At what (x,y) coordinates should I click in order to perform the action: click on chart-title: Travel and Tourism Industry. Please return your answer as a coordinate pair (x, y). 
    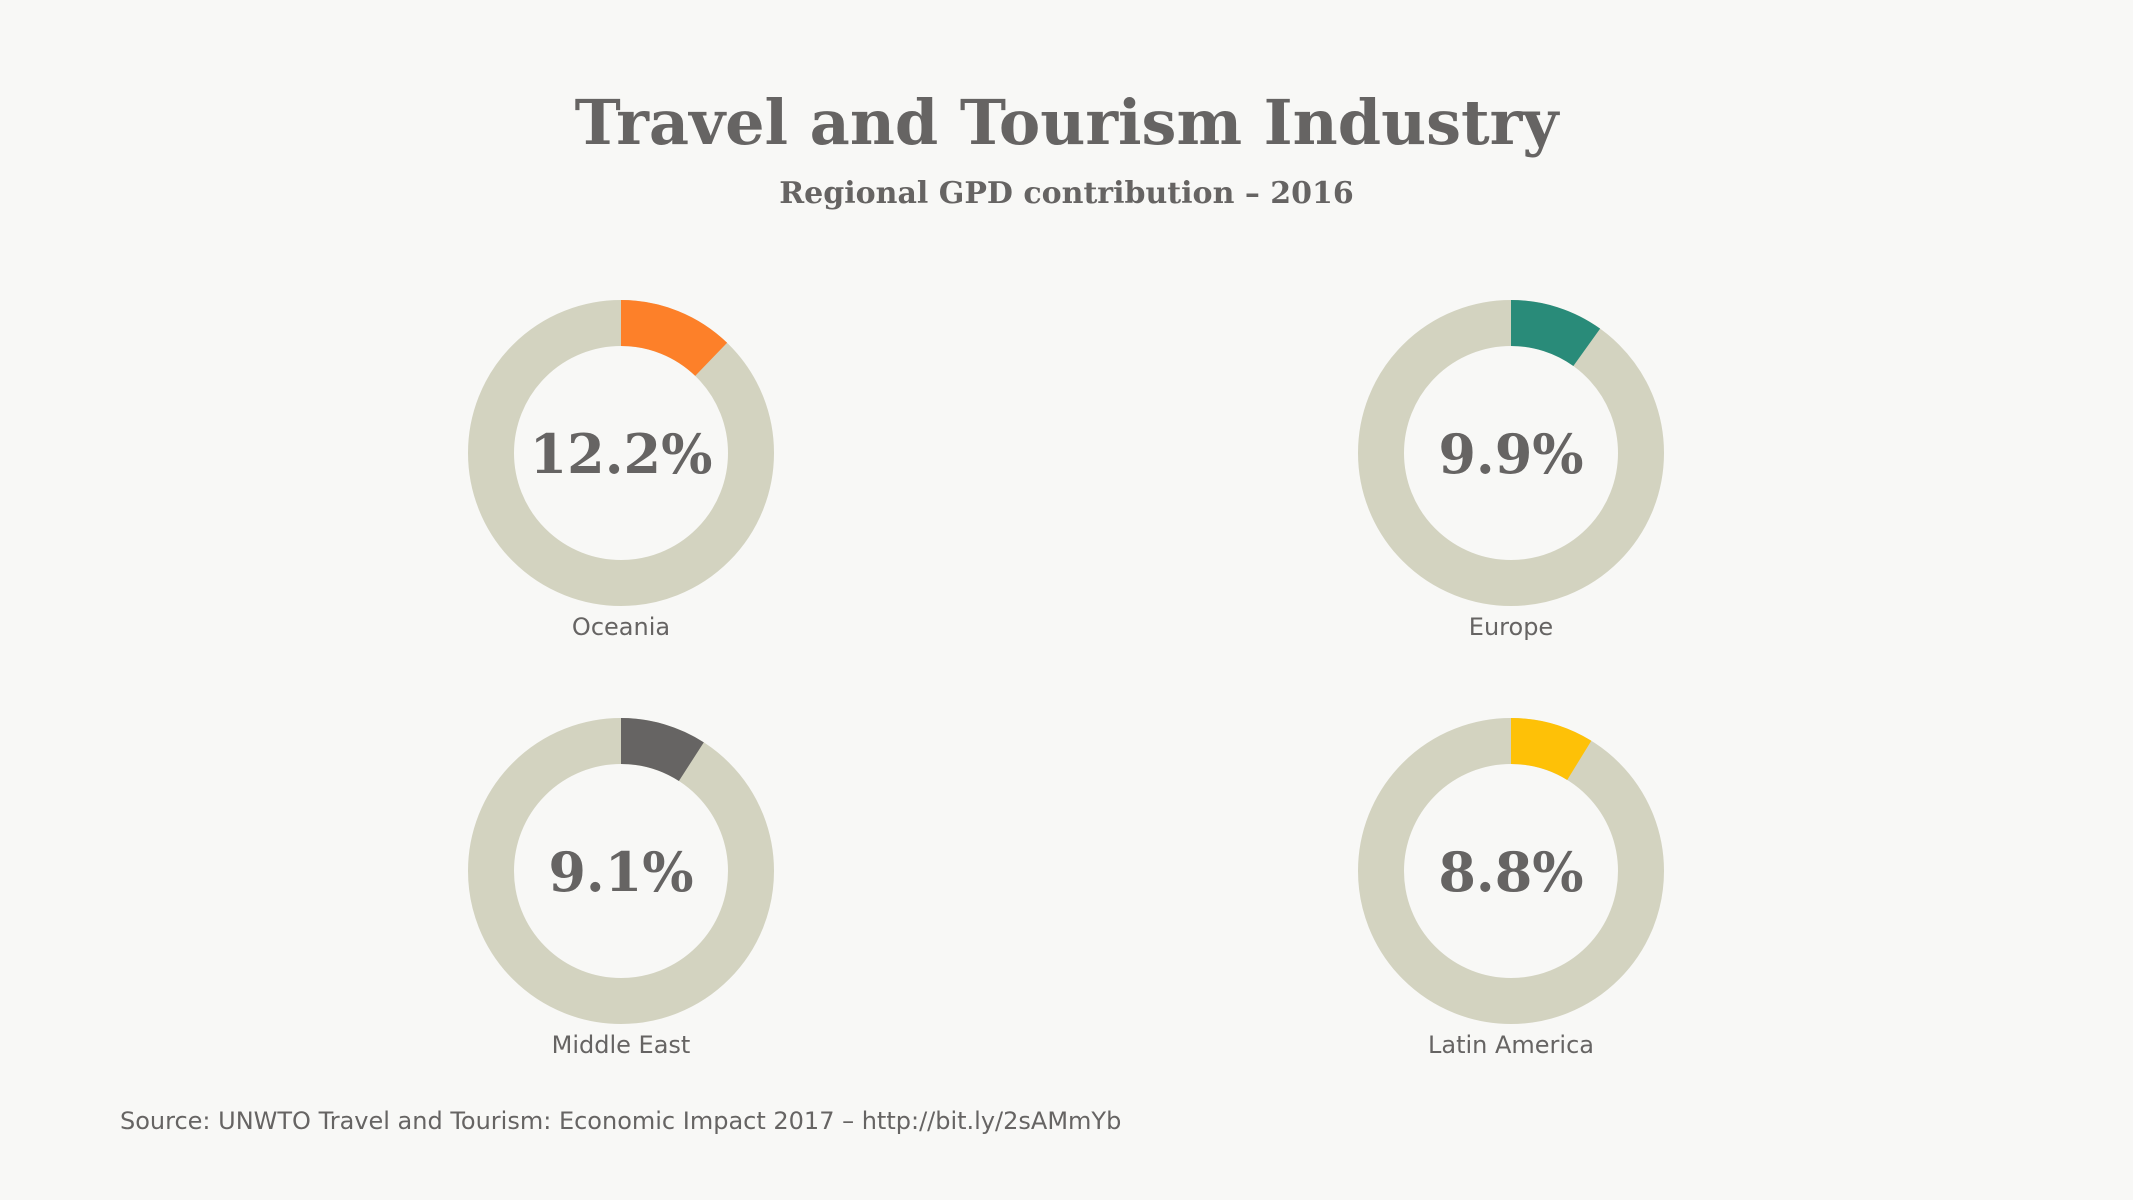
    Looking at the image, I should click on (1066, 122).